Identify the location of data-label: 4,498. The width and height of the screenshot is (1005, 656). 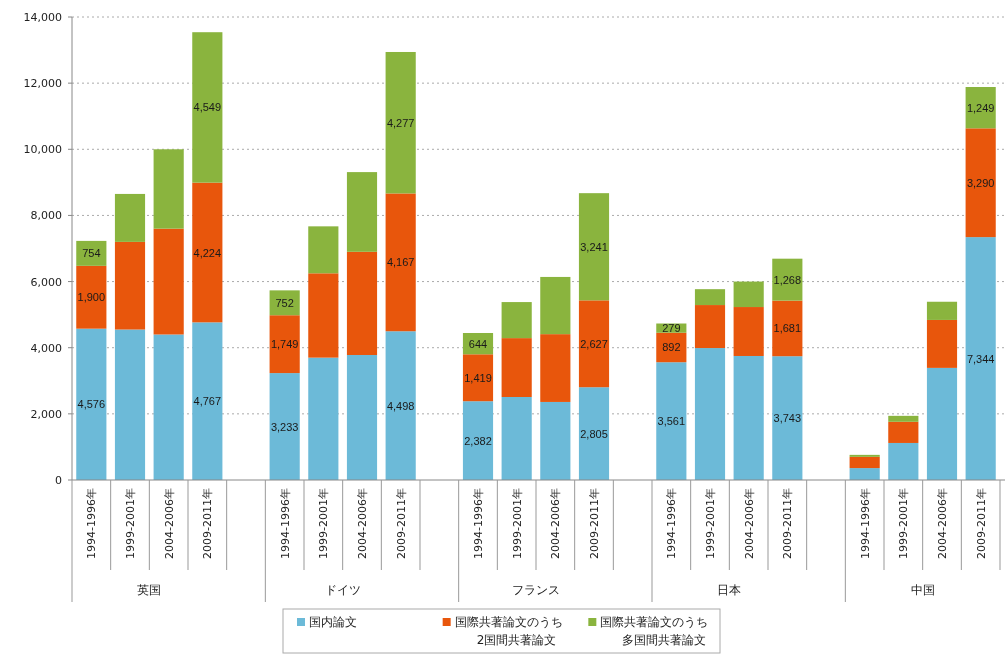
(400, 405).